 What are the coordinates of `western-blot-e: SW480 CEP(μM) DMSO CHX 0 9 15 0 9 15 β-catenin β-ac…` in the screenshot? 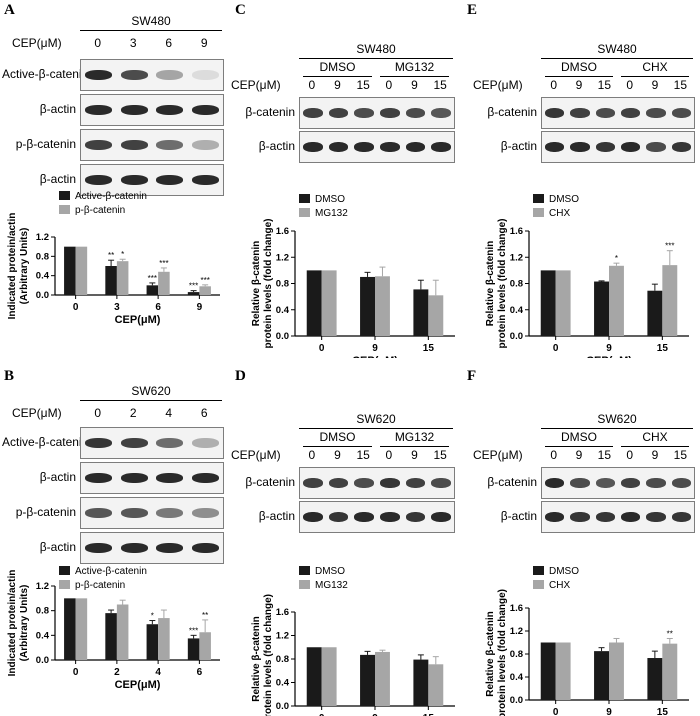 It's located at (583, 95).